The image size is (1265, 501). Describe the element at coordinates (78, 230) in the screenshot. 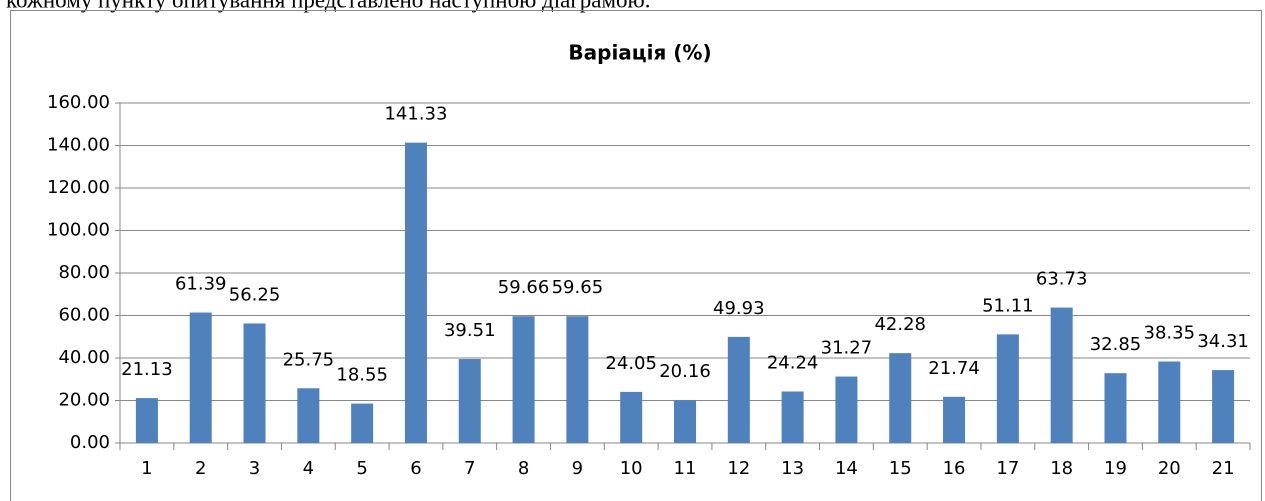

I see `y-tick-label: 100.00` at that location.